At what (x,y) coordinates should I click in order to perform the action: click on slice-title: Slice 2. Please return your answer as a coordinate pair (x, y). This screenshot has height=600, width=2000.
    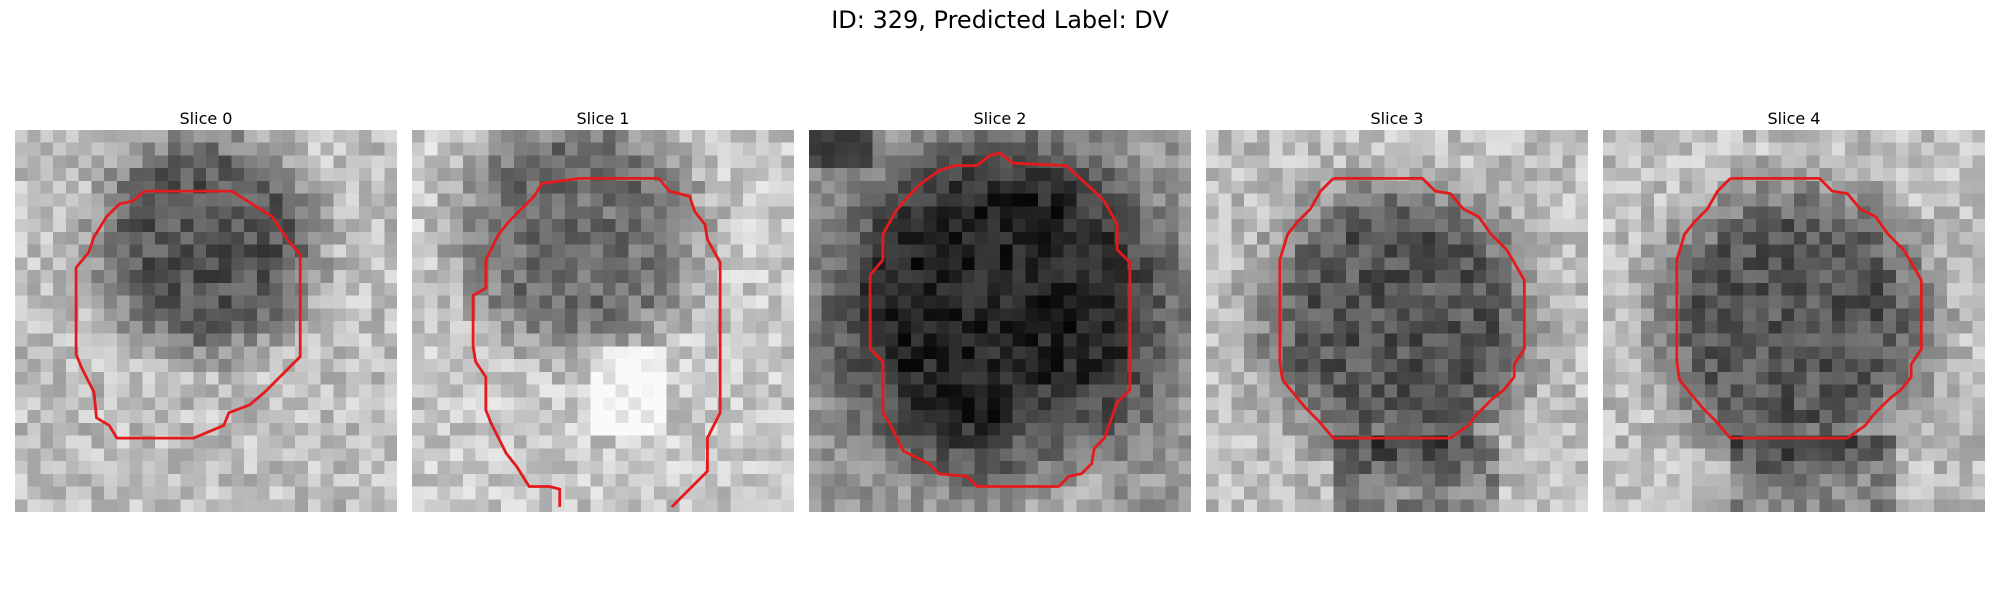
    Looking at the image, I should click on (1000, 118).